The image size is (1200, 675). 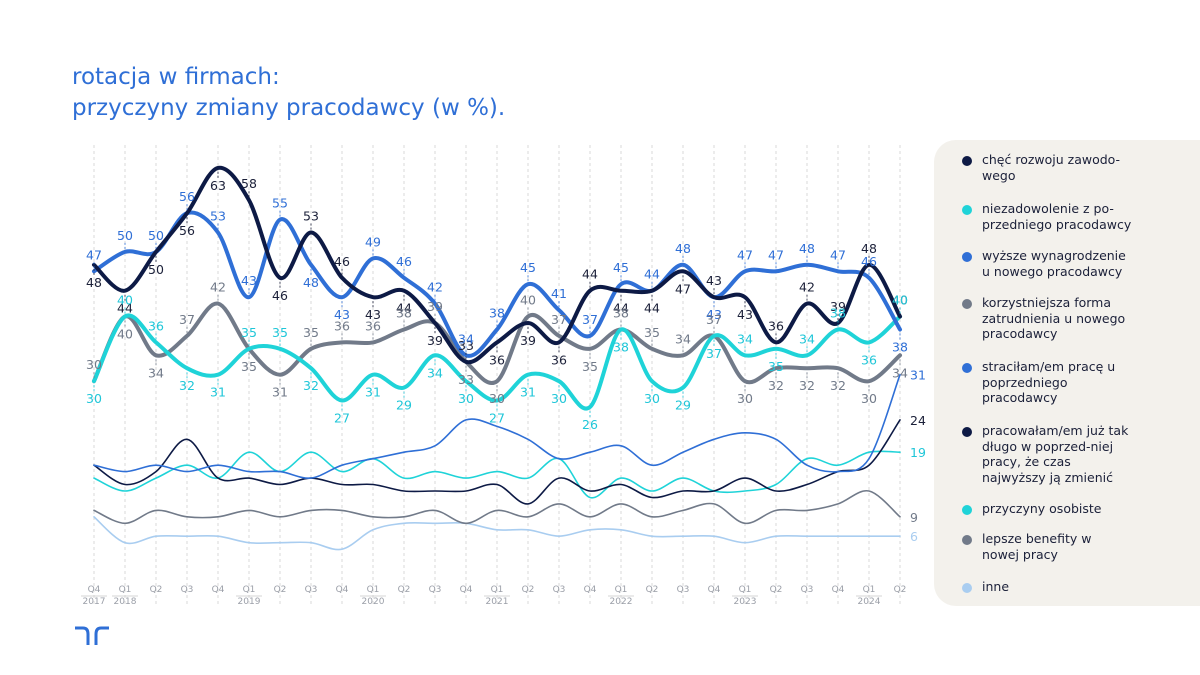 I want to click on data-label-1-18: 30, so click(x=652, y=398).